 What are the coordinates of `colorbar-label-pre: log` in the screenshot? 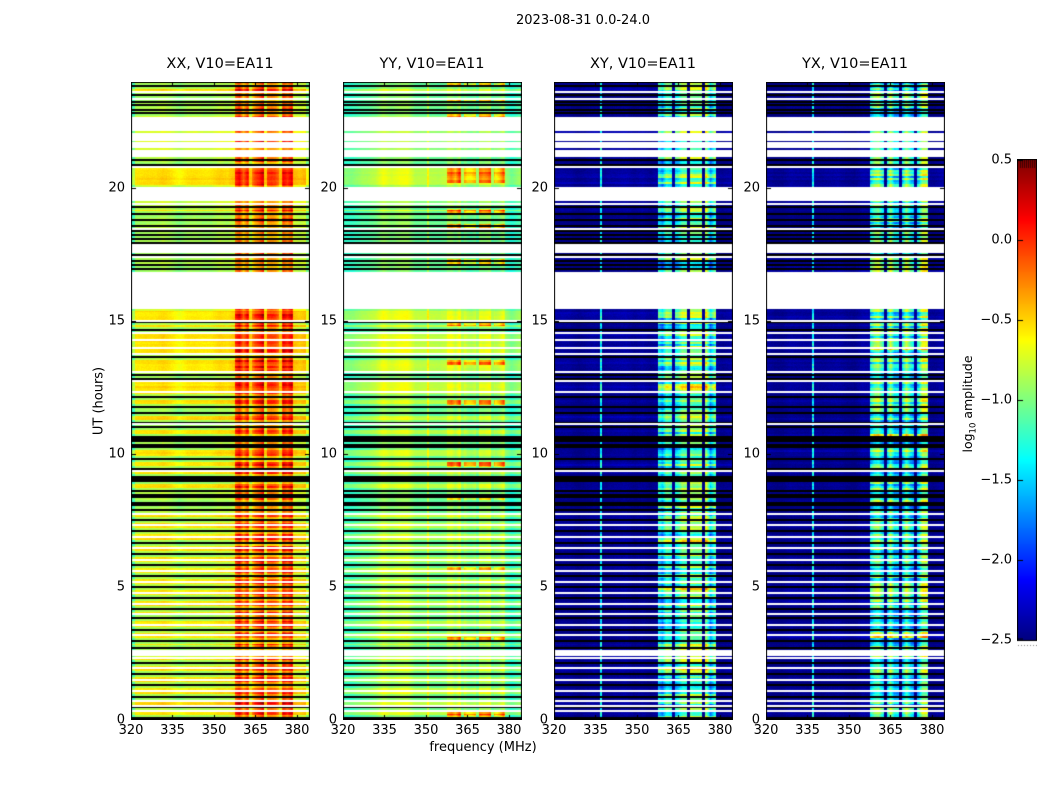 It's located at (967, 443).